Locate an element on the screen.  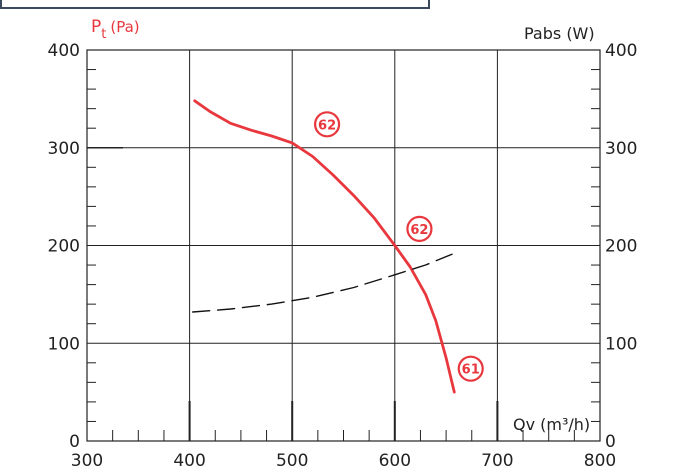
annotations: 62 62 61 is located at coordinates (398, 246).